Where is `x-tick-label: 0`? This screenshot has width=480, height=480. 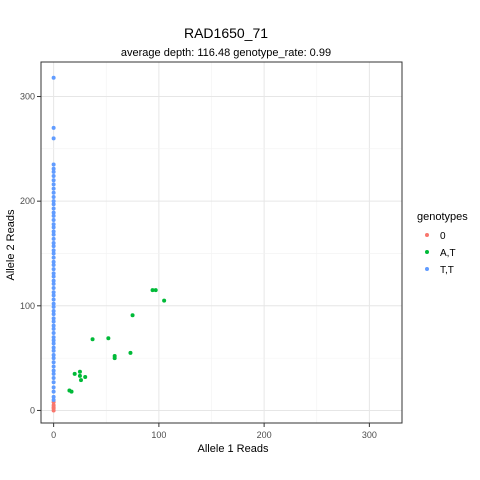 x-tick-label: 0 is located at coordinates (53, 435).